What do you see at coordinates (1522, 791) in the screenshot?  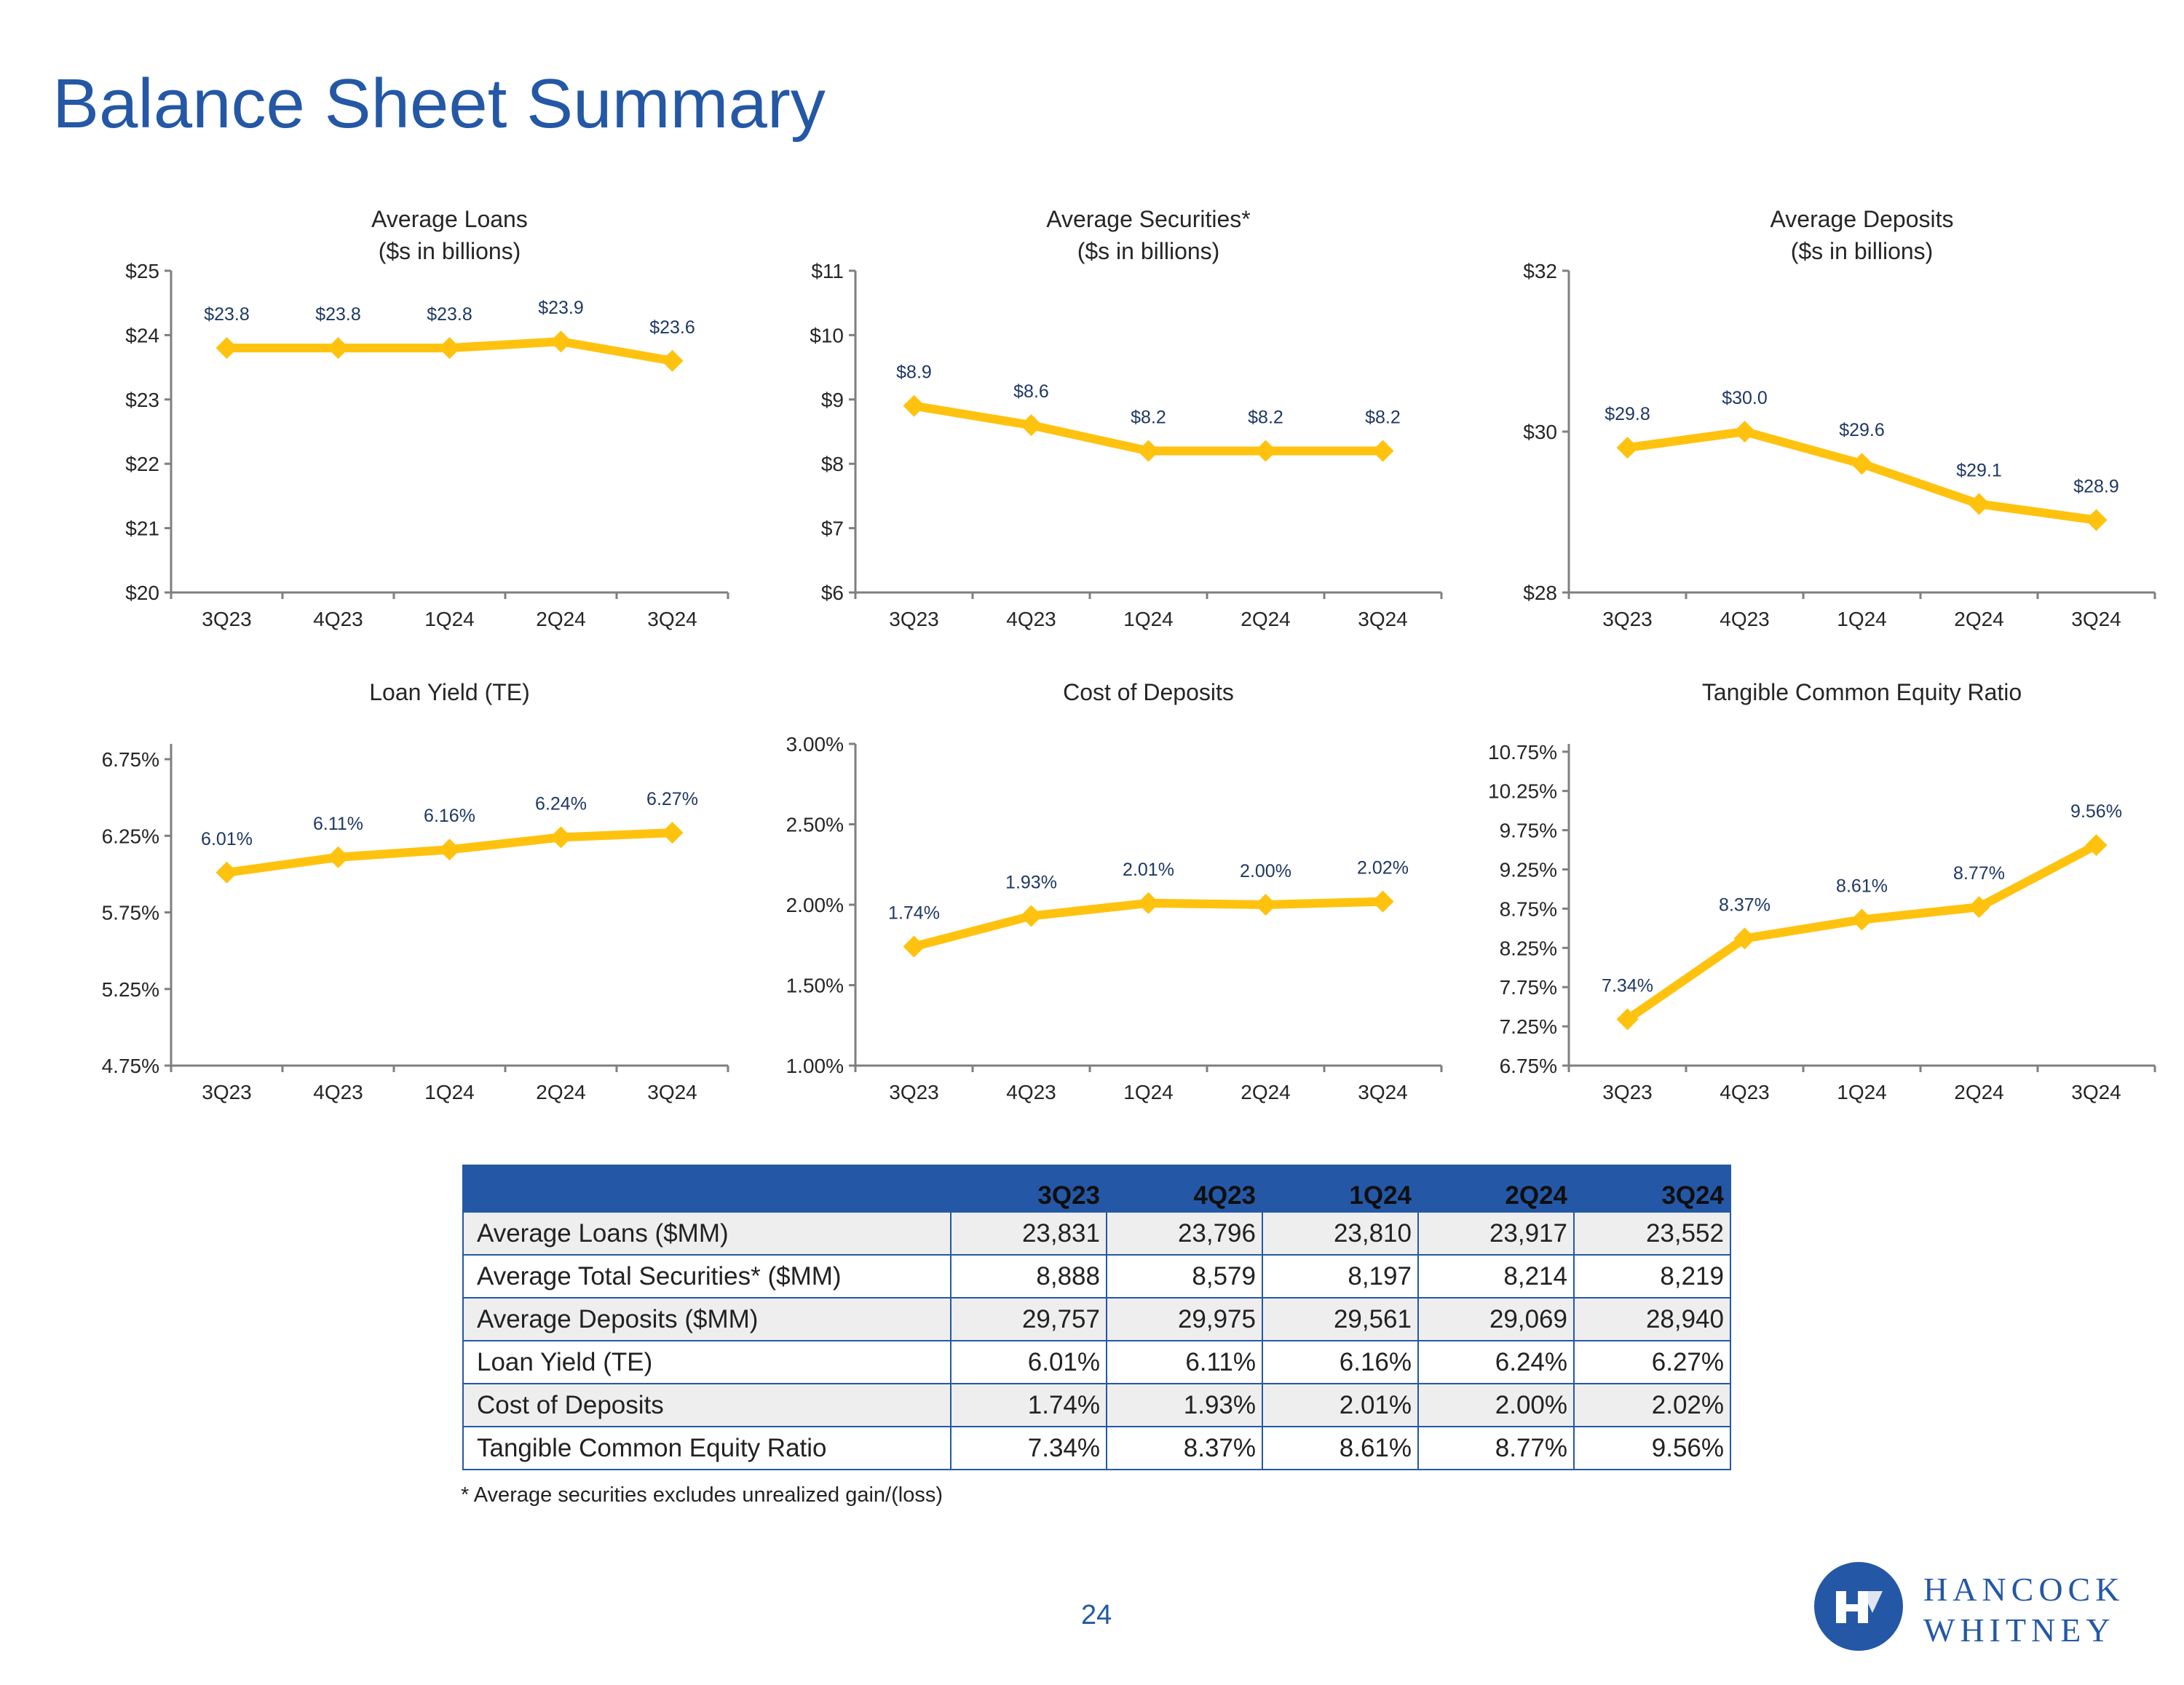 I see `y-tick-label: 10.25%` at bounding box center [1522, 791].